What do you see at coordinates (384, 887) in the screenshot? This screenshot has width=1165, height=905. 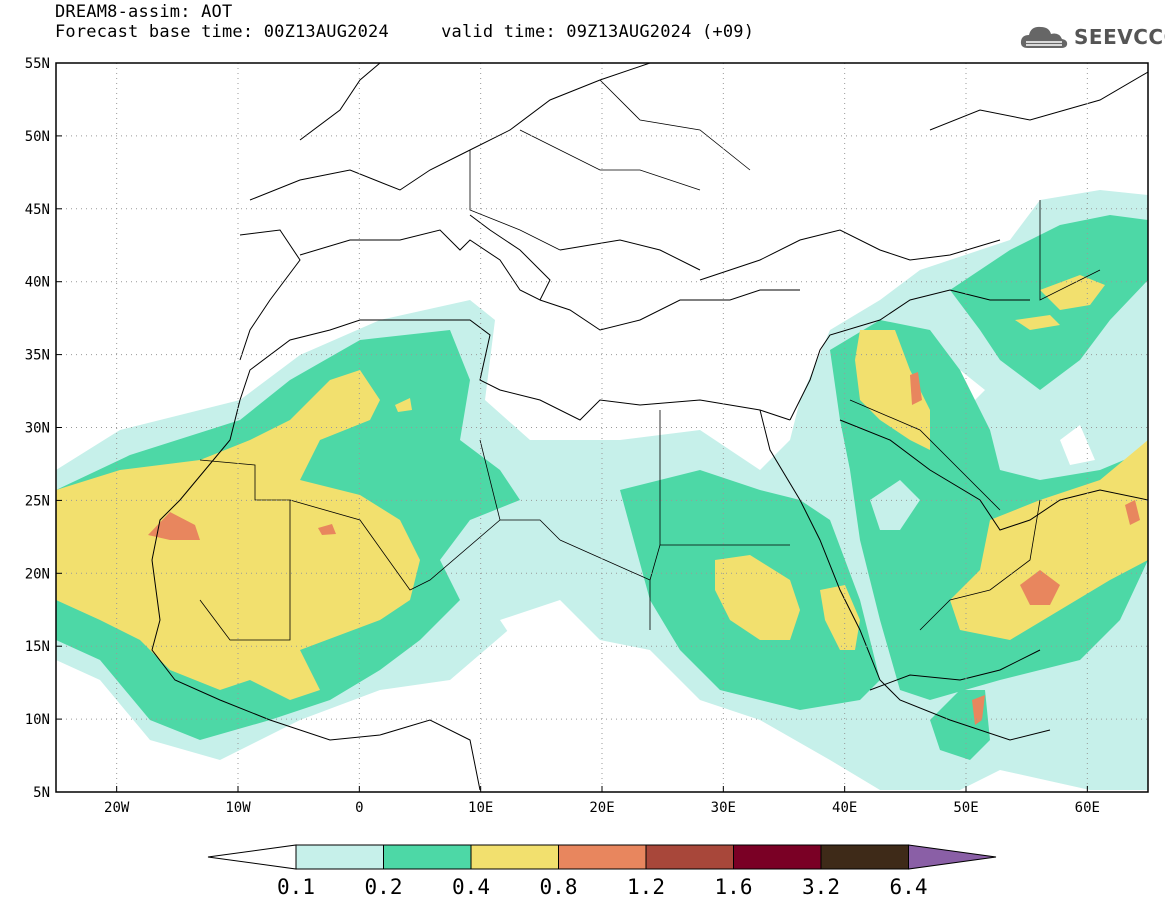 I see `colorbar-label: 0.2` at bounding box center [384, 887].